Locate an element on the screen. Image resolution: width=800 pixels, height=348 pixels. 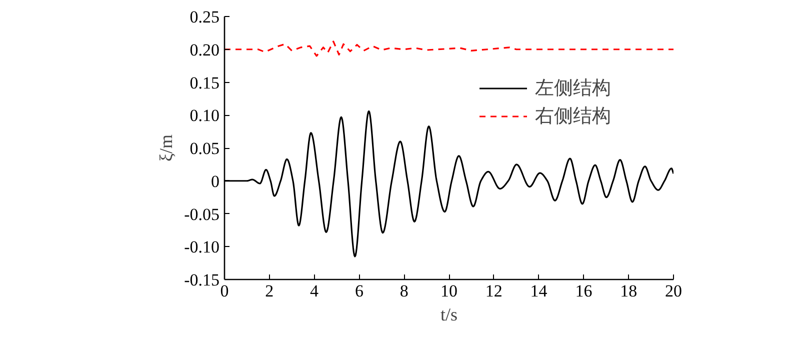
y-tick-label: -0.10 is located at coordinates (202, 247).